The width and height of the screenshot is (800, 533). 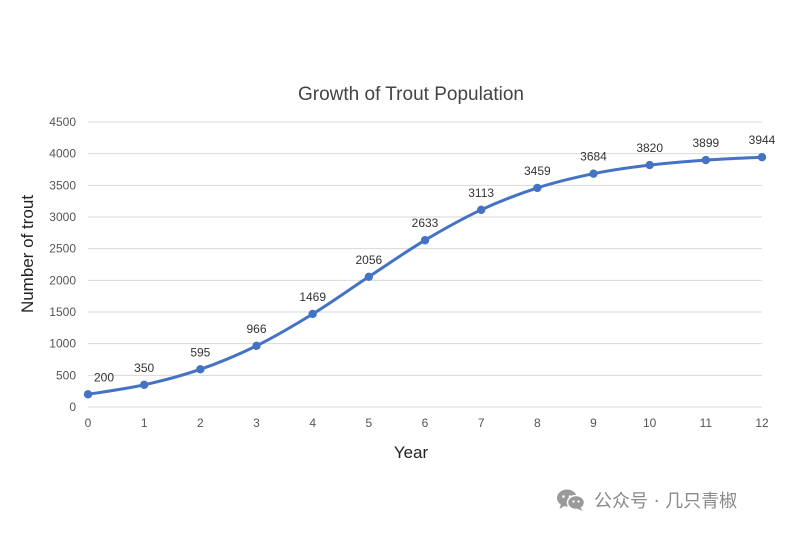 I want to click on x-tick-label: 2, so click(x=200, y=423).